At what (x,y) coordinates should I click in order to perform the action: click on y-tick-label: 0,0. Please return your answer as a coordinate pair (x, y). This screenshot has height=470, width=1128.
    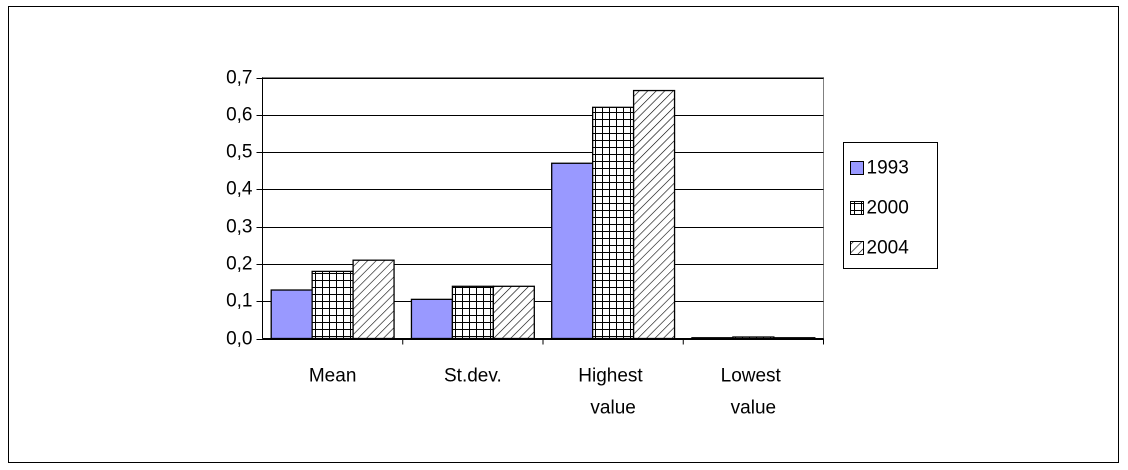
    Looking at the image, I should click on (239, 339).